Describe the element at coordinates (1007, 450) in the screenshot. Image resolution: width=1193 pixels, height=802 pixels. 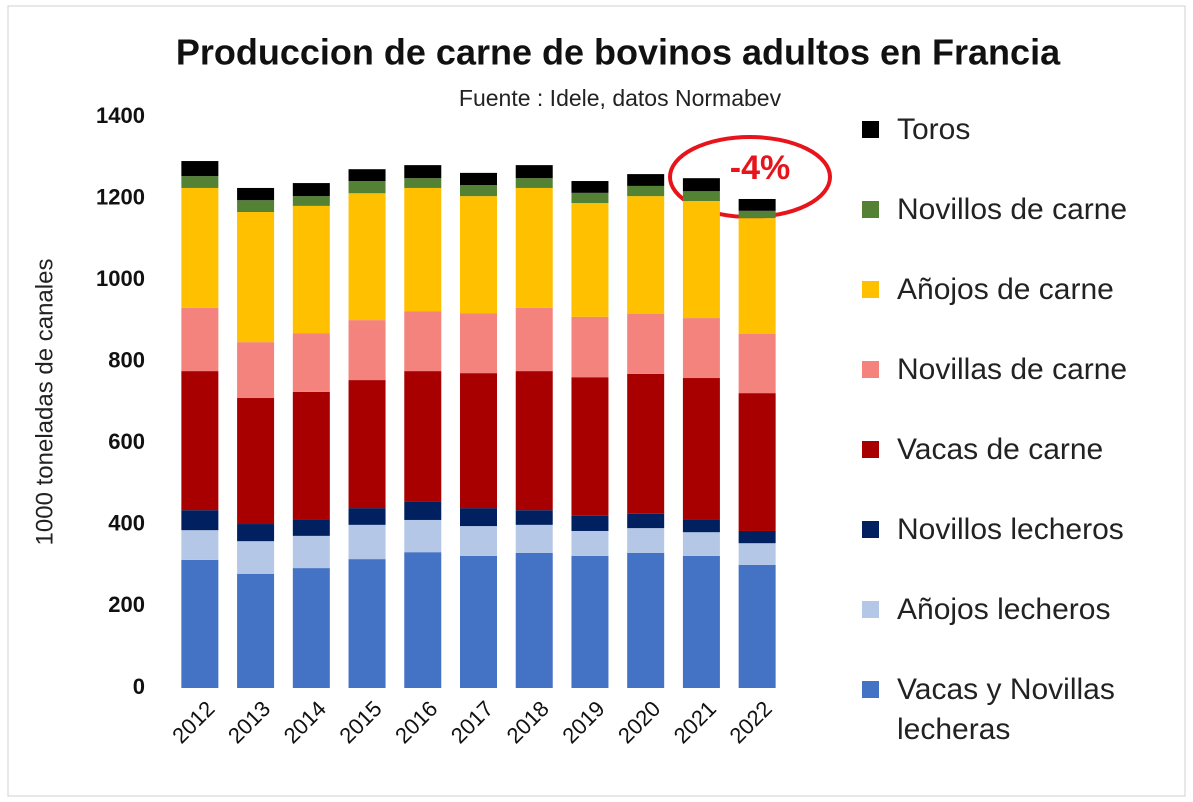
I see `legend-item: Vacas de carne` at that location.